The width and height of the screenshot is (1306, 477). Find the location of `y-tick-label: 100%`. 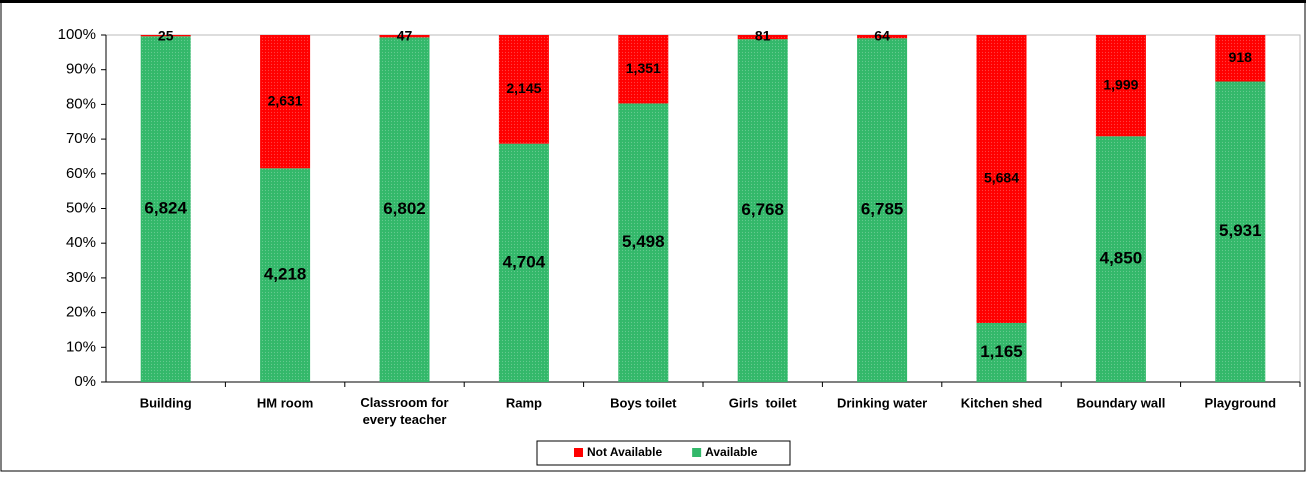

y-tick-label: 100% is located at coordinates (77, 34).